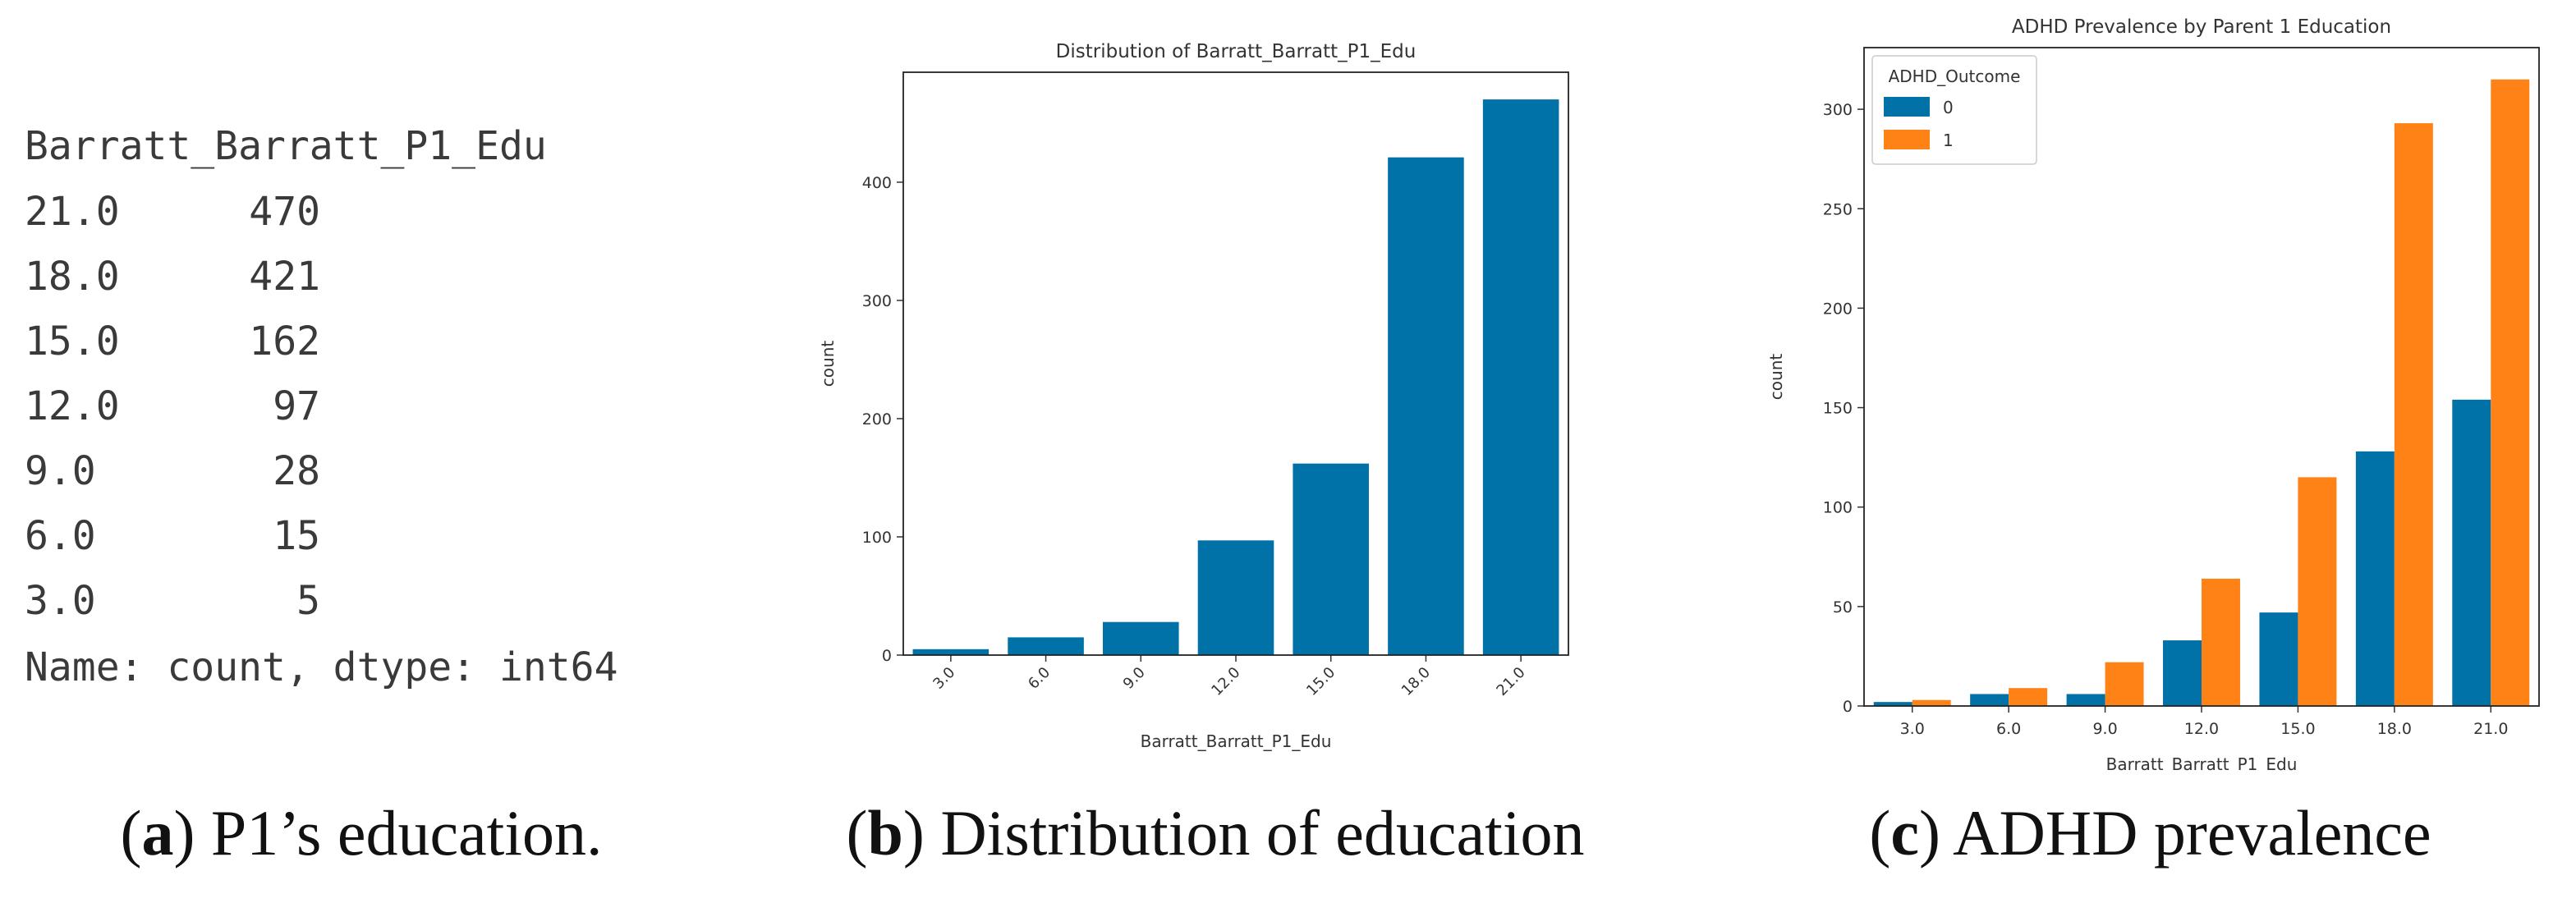 The image size is (2576, 903). I want to click on bar-0-18.0, so click(2375, 578).